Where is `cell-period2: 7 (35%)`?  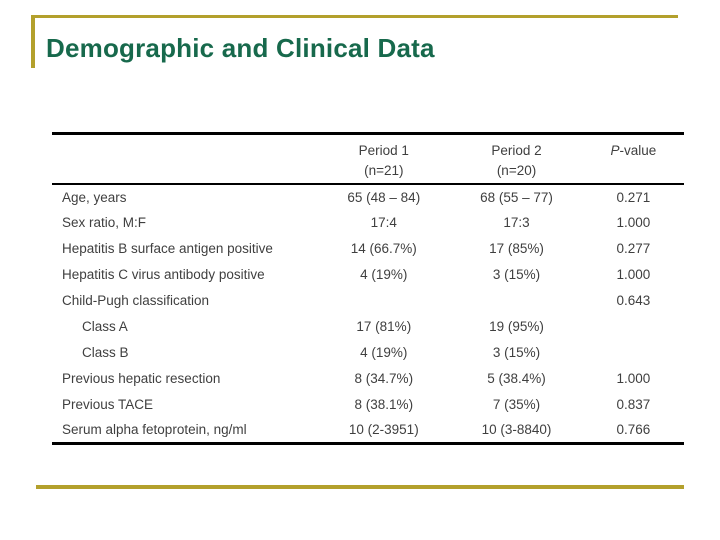 cell-period2: 7 (35%) is located at coordinates (516, 404).